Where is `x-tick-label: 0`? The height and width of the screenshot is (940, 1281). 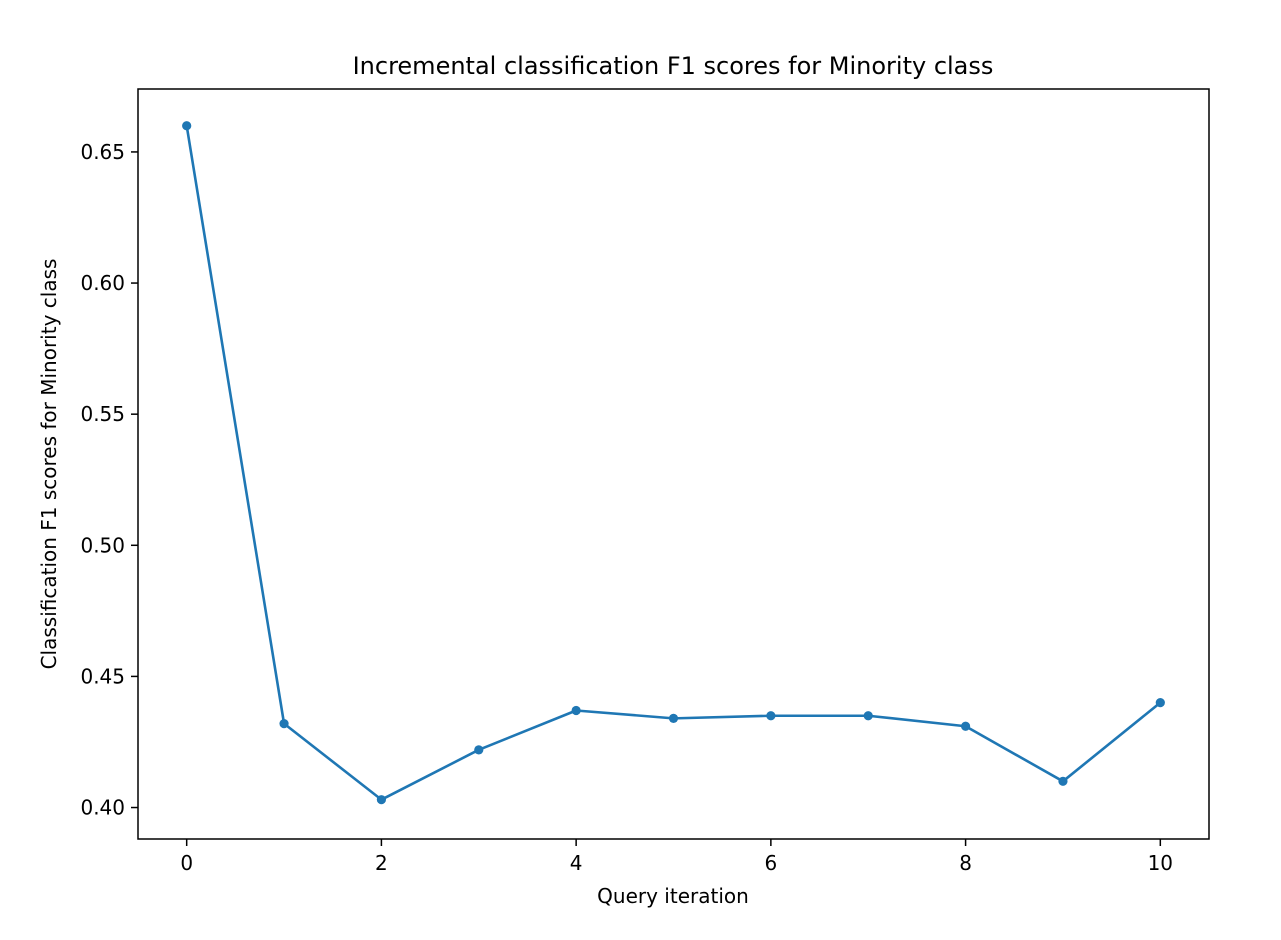
x-tick-label: 0 is located at coordinates (186, 863).